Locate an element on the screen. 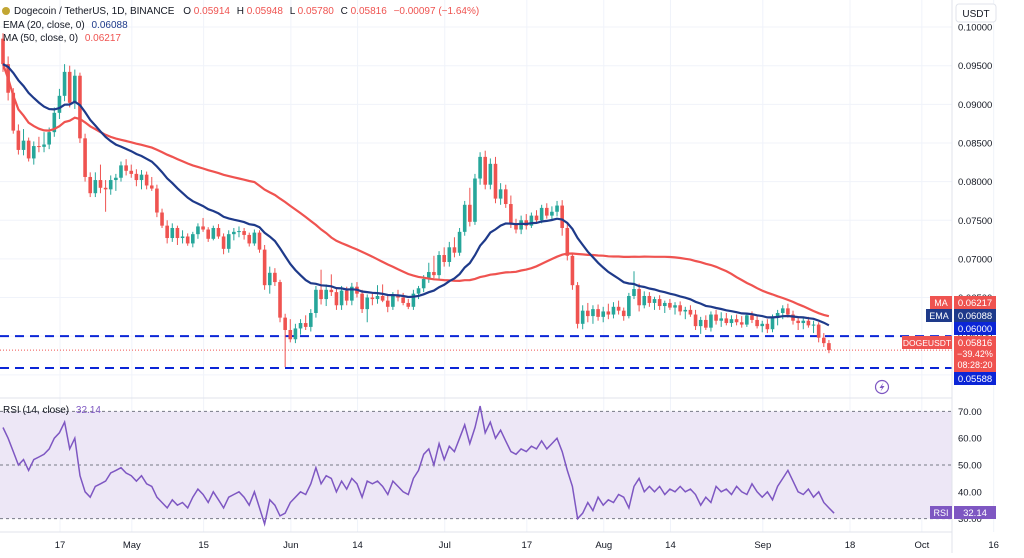 Image resolution: width=1024 pixels, height=558 pixels. upper-level-value: 0.06000 is located at coordinates (975, 329).